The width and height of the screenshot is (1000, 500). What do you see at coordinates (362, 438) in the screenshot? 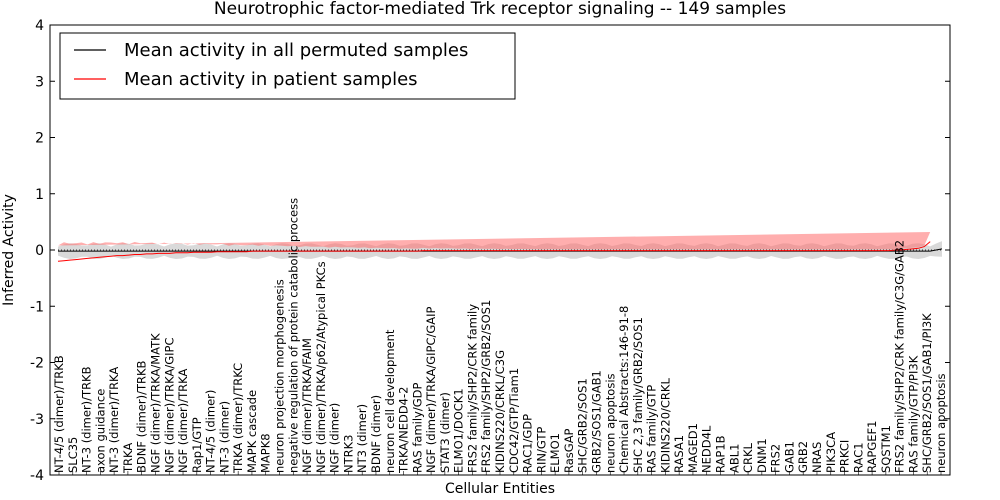
I see `entity-label: NT3 (dimer)` at bounding box center [362, 438].